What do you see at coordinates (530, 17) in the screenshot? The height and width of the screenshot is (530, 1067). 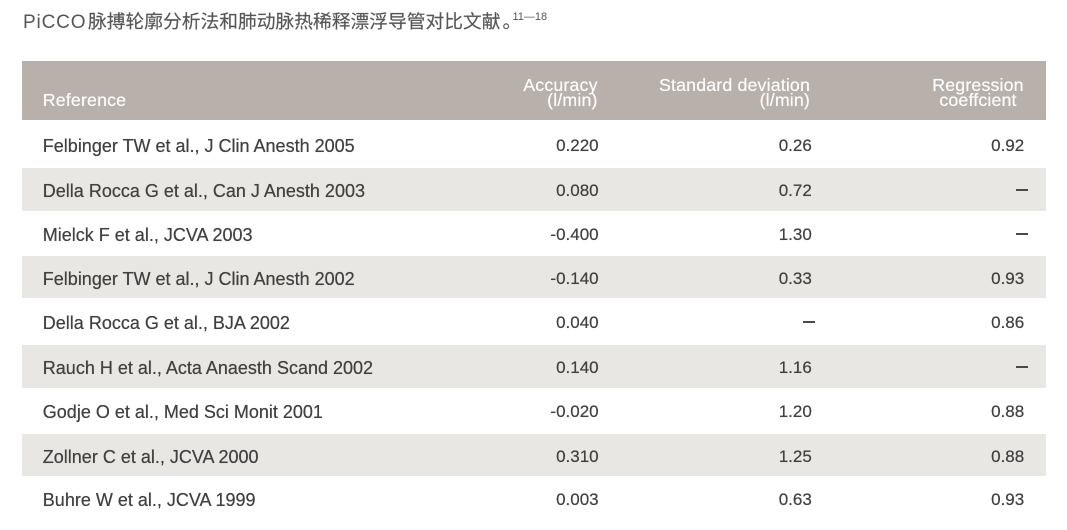 I see `svg-text: 11—18` at bounding box center [530, 17].